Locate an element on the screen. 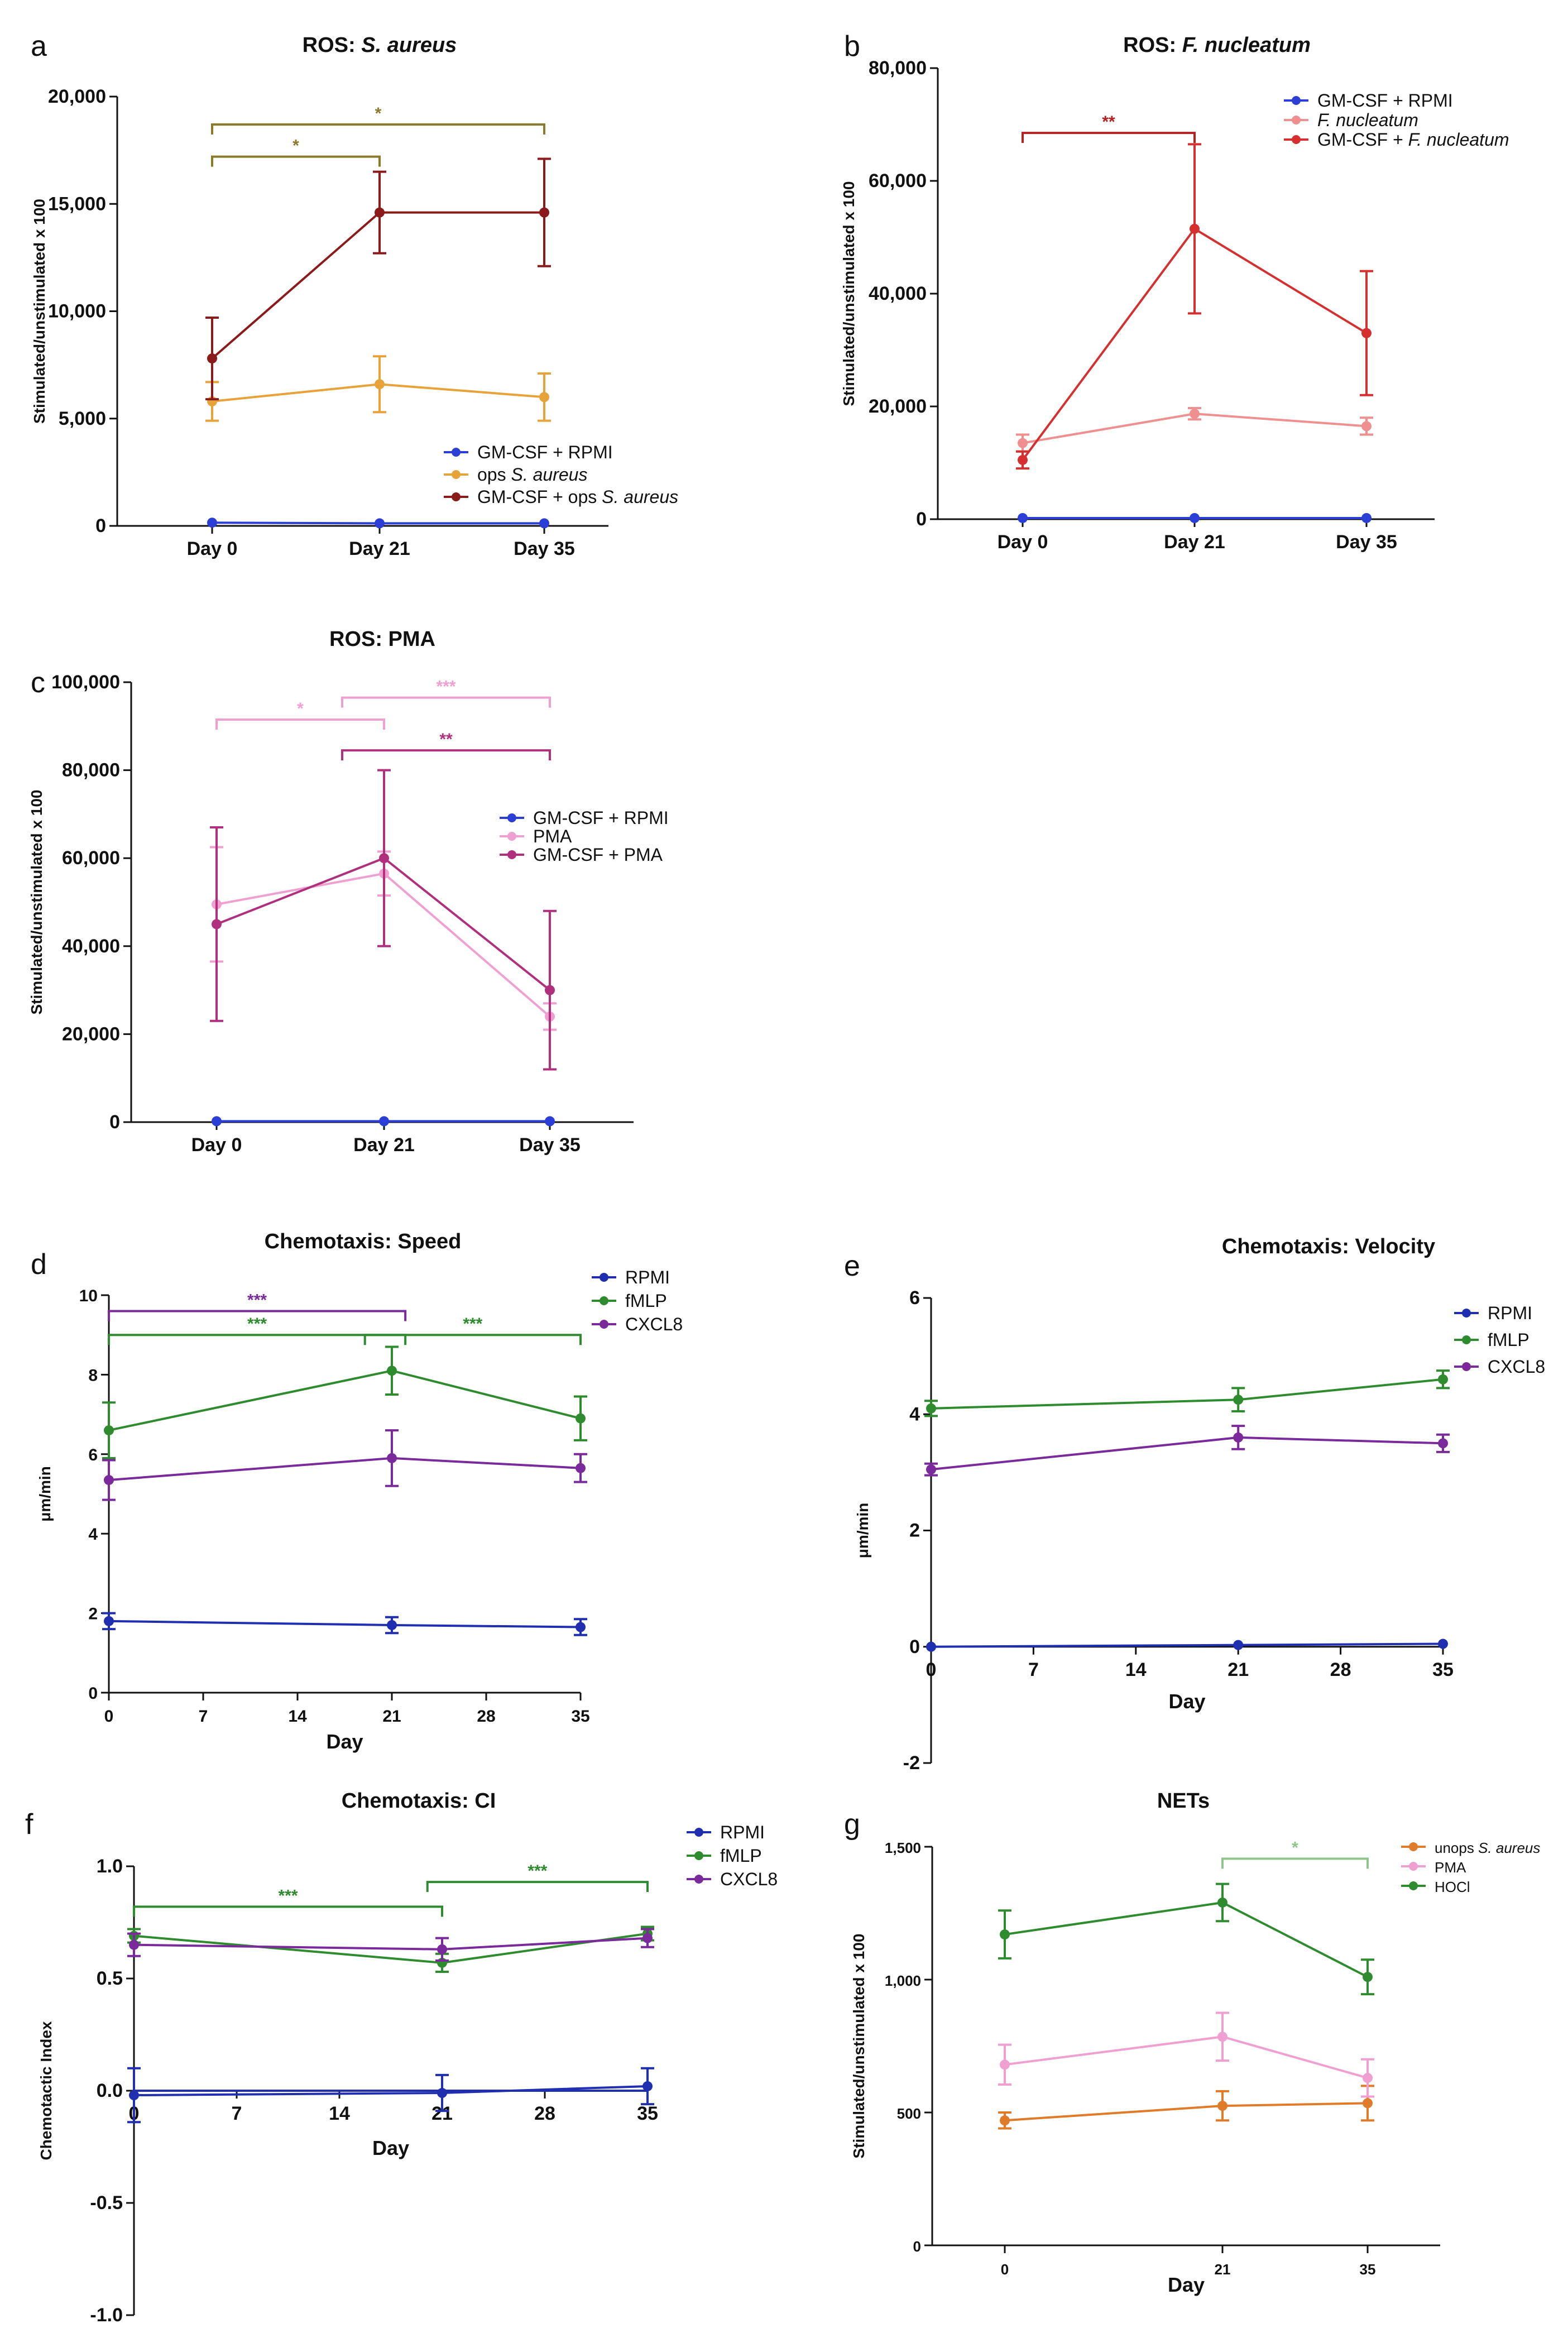 Image resolution: width=1568 pixels, height=2333 pixels. legend-label-part: S. aureus is located at coordinates (549, 475).